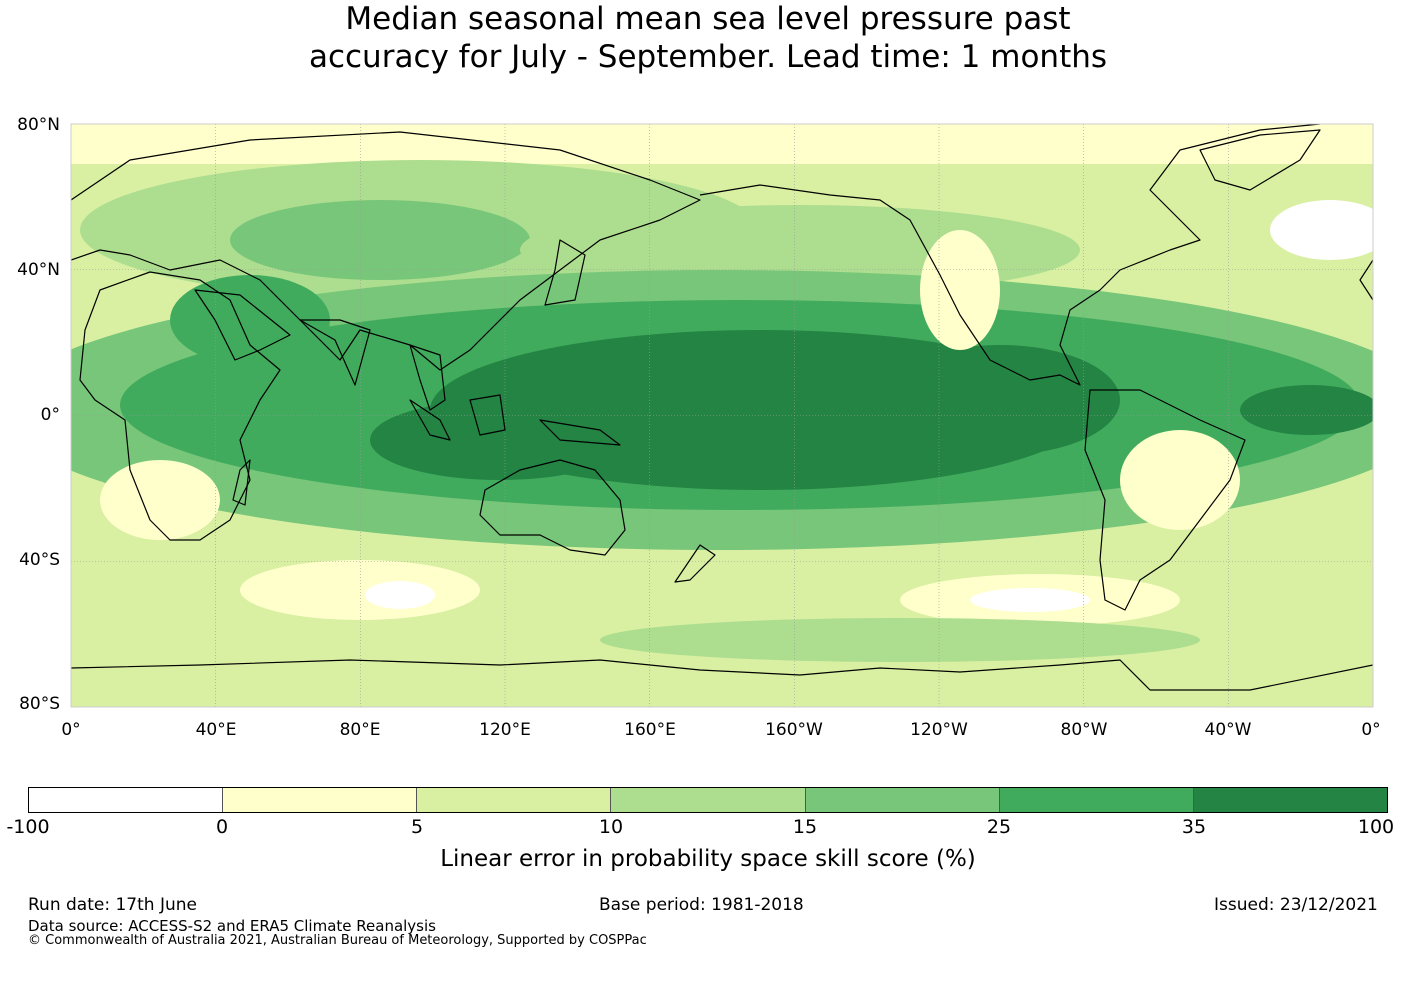 This screenshot has width=1416, height=990. What do you see at coordinates (160, 500) in the screenshot?
I see `africa-south-light` at bounding box center [160, 500].